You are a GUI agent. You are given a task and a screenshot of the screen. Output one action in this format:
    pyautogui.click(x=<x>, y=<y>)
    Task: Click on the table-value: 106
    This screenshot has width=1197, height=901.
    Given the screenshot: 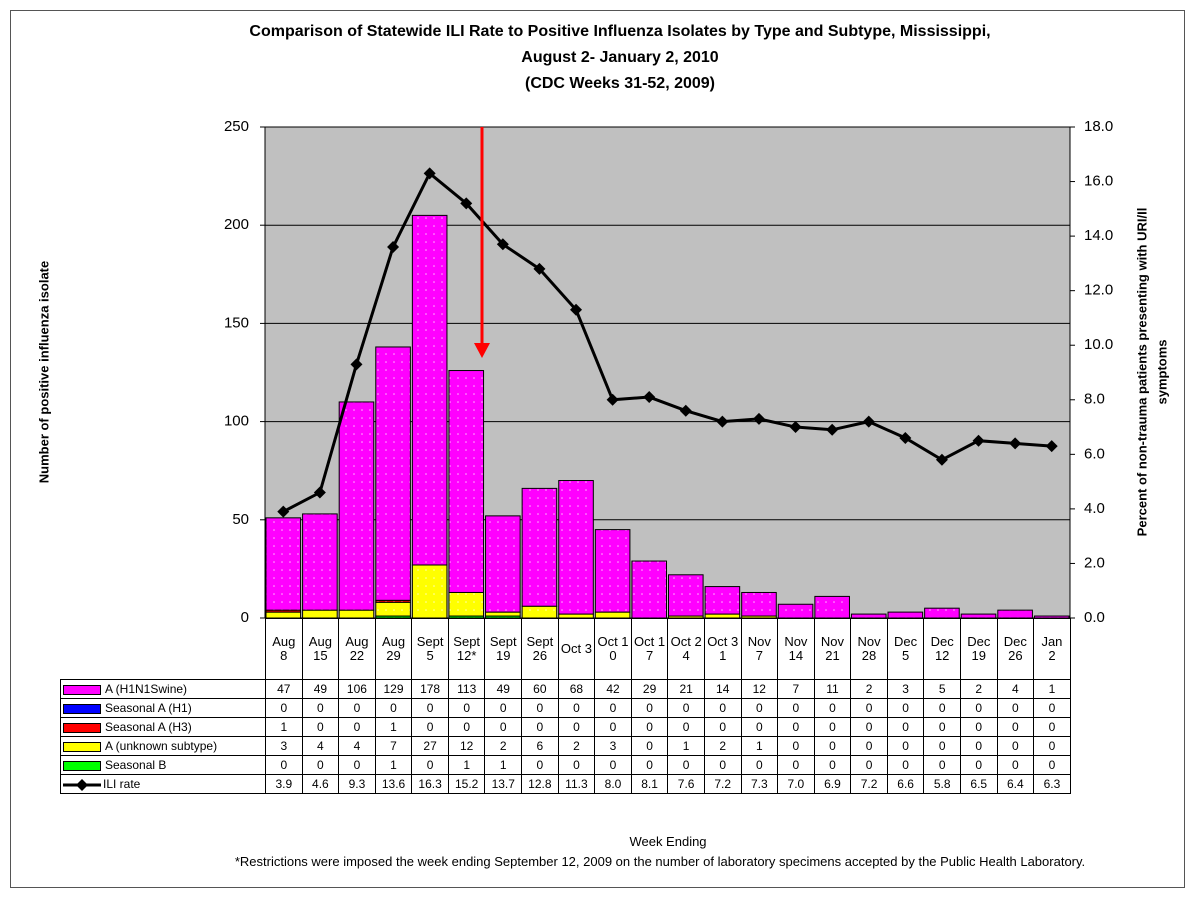 What is the action you would take?
    pyautogui.click(x=357, y=689)
    